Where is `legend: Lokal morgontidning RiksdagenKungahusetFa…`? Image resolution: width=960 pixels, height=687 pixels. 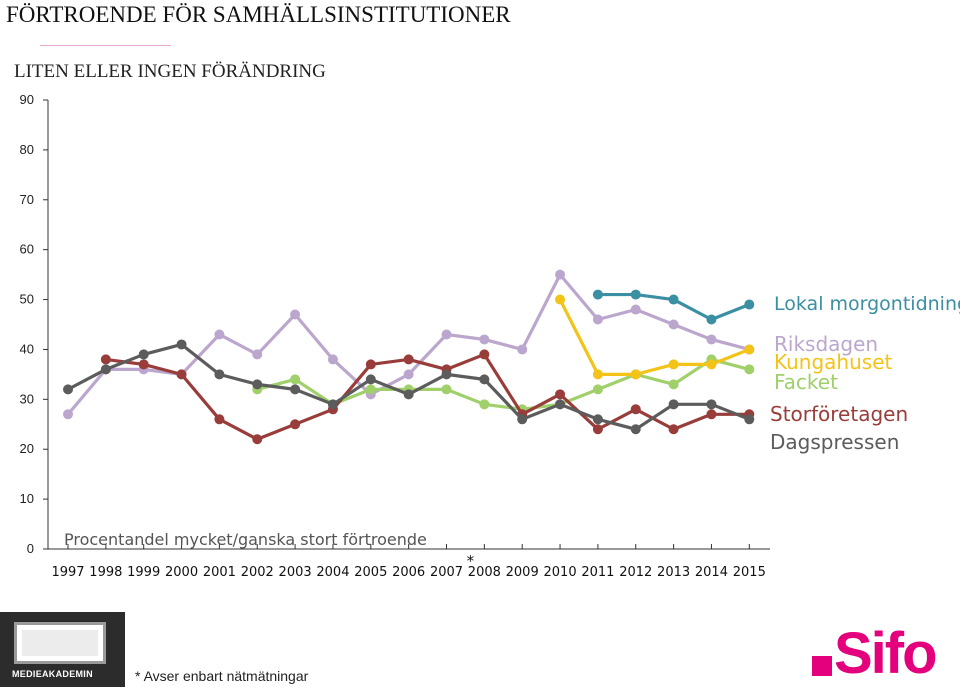
legend: Lokal morgontidning RiksdagenKungahusetFa… is located at coordinates (865, 373).